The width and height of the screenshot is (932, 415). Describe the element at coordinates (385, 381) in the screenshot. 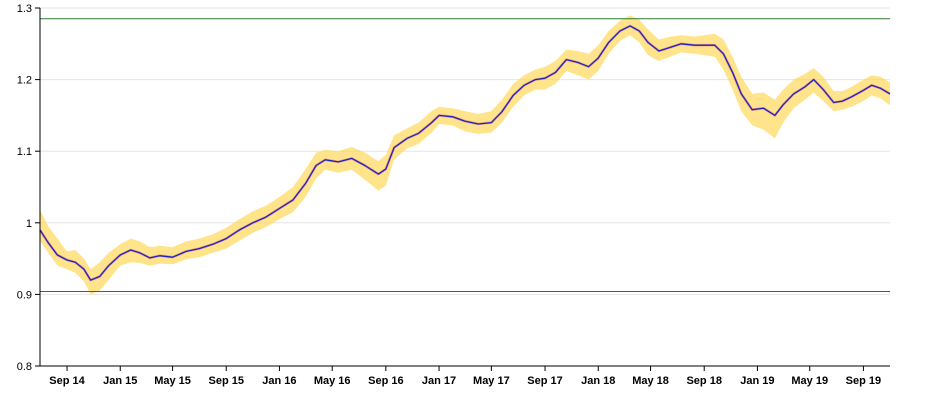

I see `x-tick-label: Sep 16` at that location.